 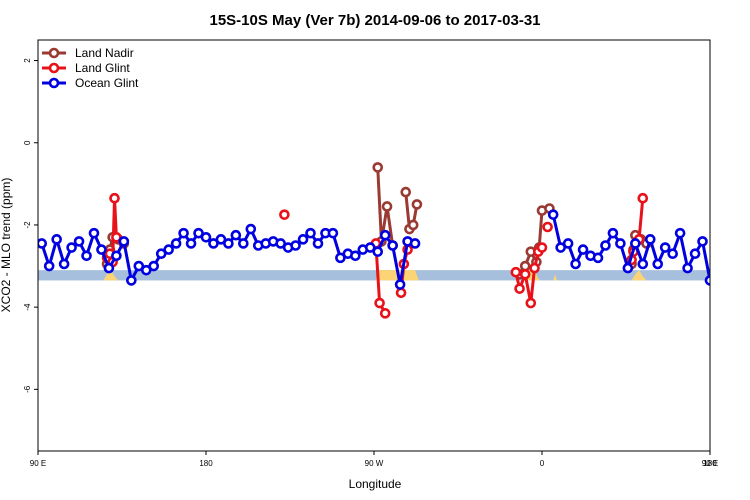 What do you see at coordinates (374, 463) in the screenshot?
I see `x-tick-label: 90 W` at bounding box center [374, 463].